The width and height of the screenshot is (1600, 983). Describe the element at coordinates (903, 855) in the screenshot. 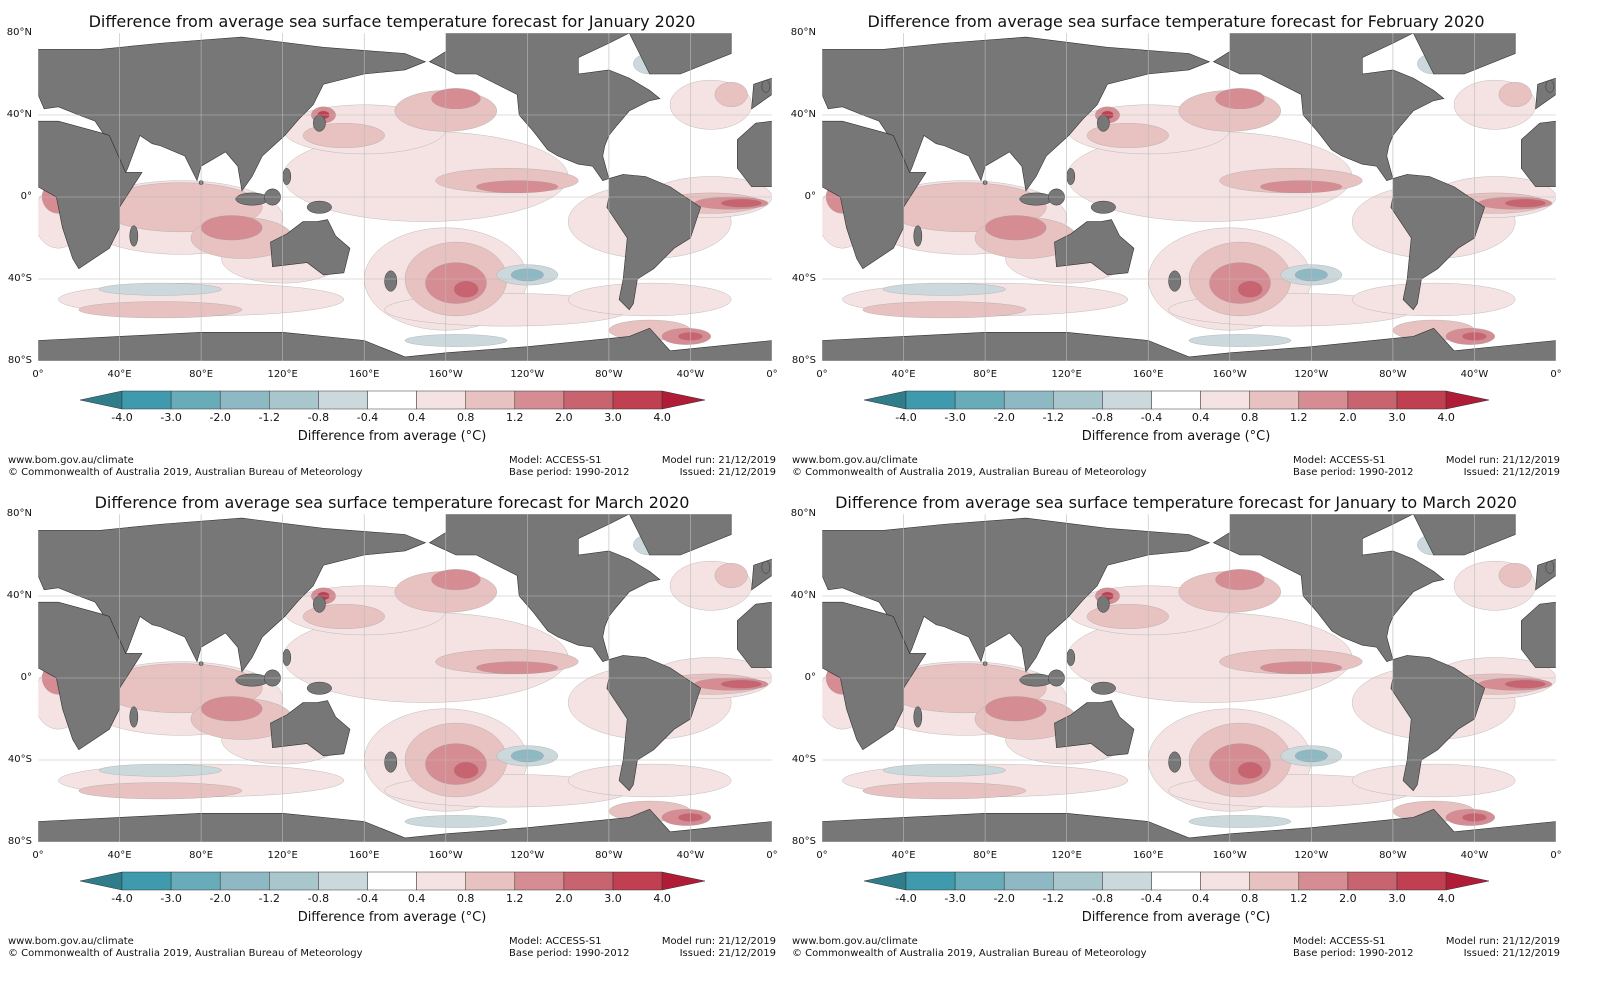

I see `lon-tick-label: 40°E` at that location.